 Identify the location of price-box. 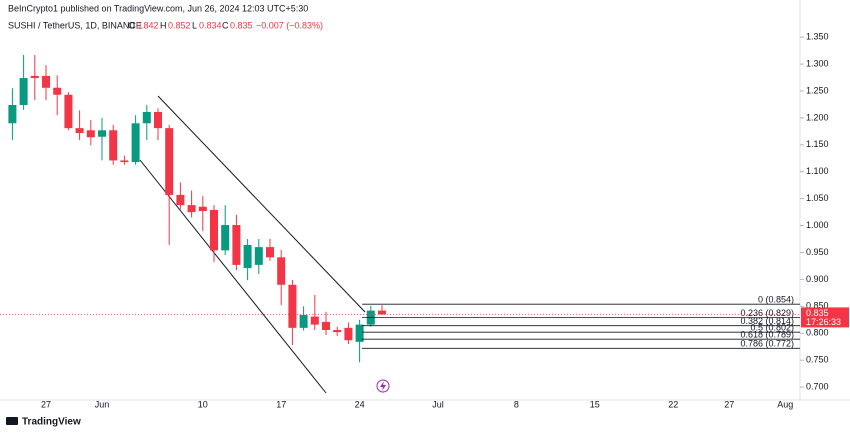
(825, 317).